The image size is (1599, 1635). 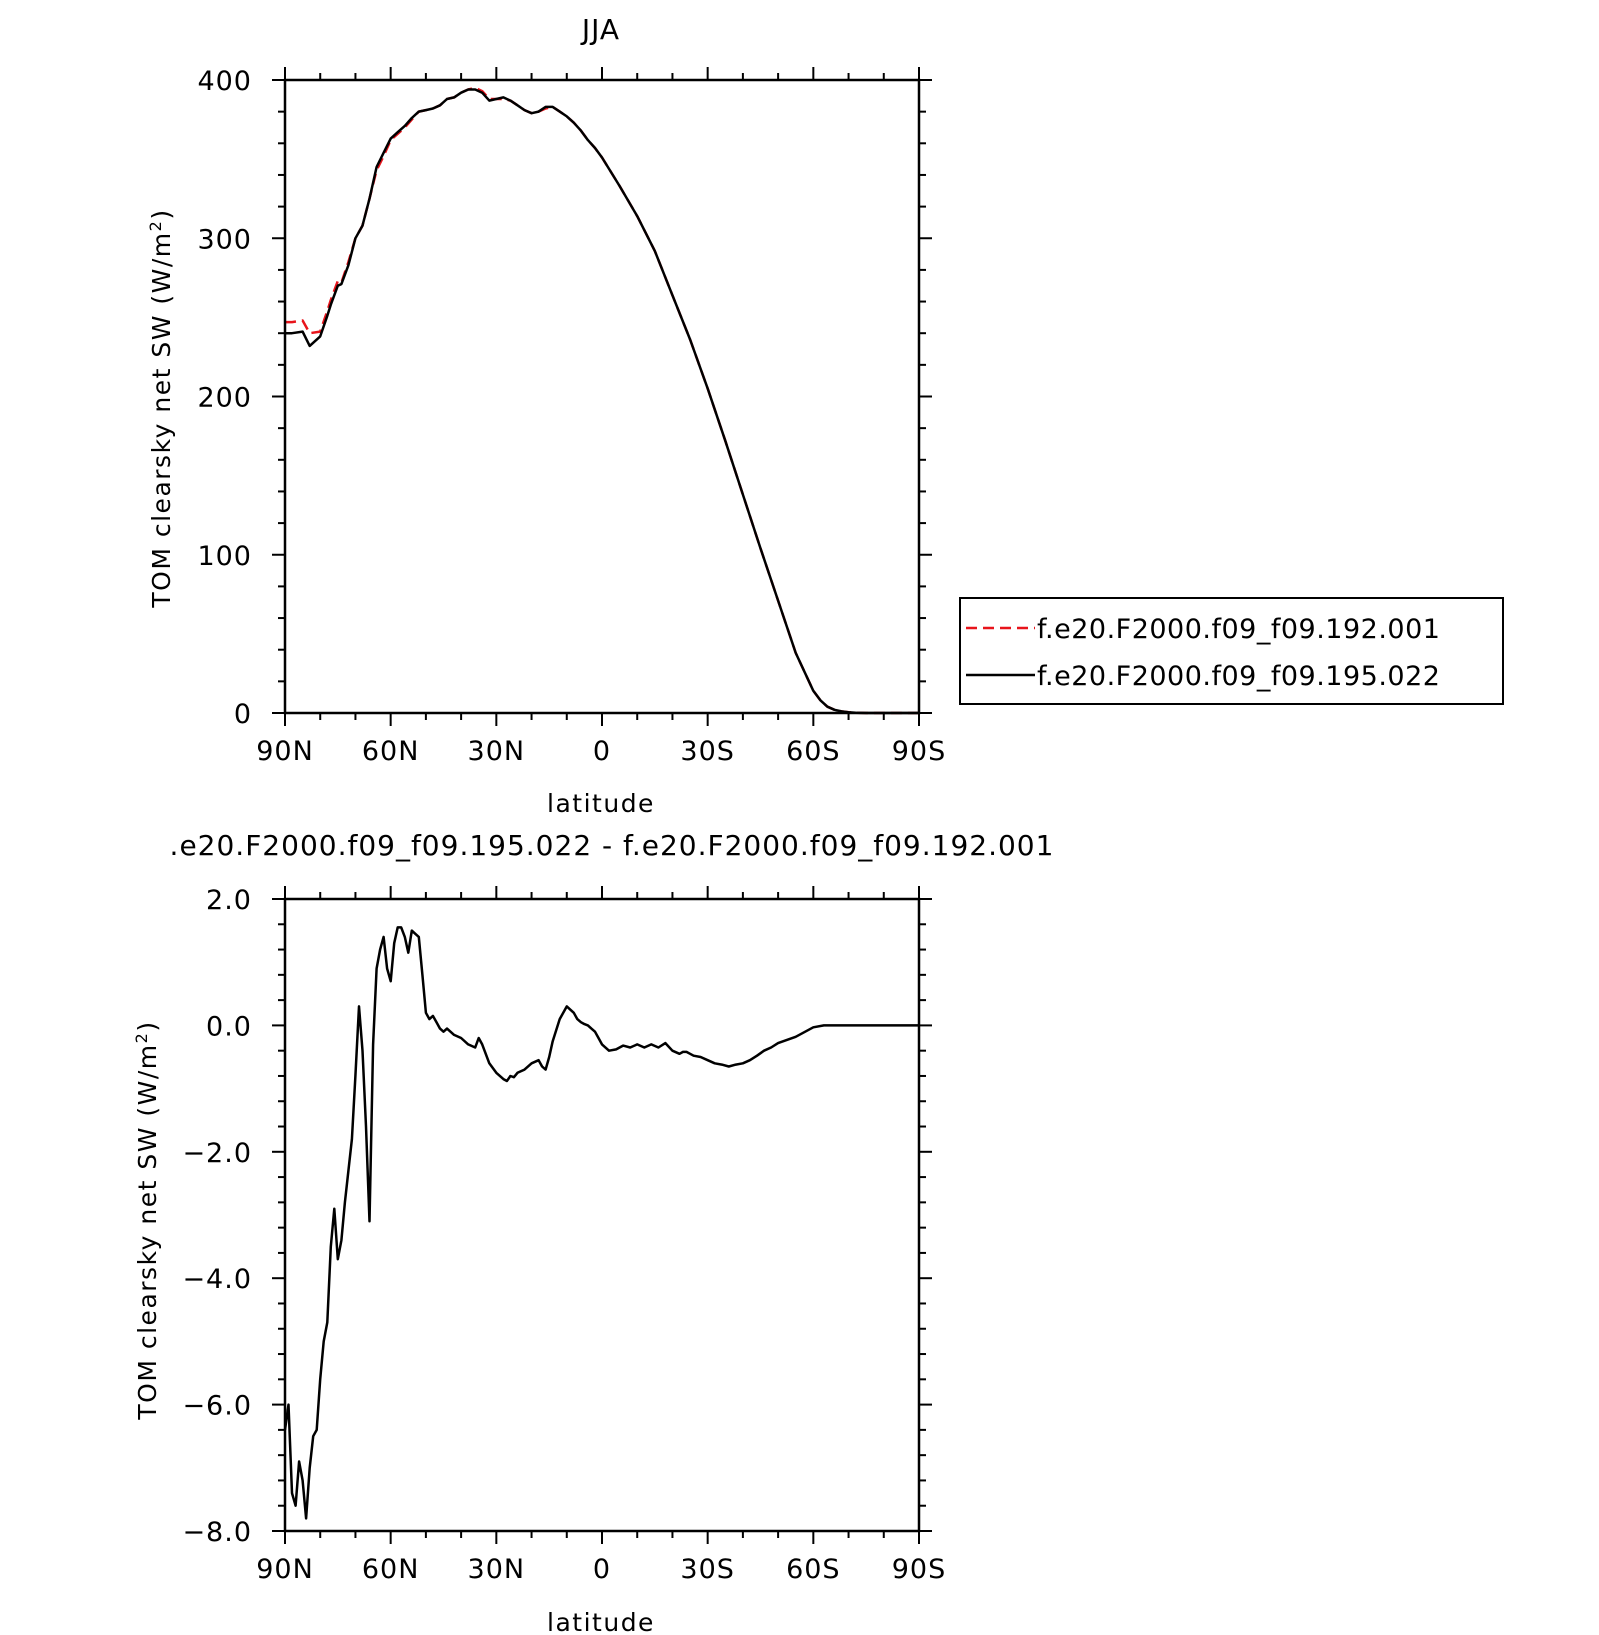 What do you see at coordinates (285, 1569) in the screenshot?
I see `chart-bottom-xtick-label: 90N` at bounding box center [285, 1569].